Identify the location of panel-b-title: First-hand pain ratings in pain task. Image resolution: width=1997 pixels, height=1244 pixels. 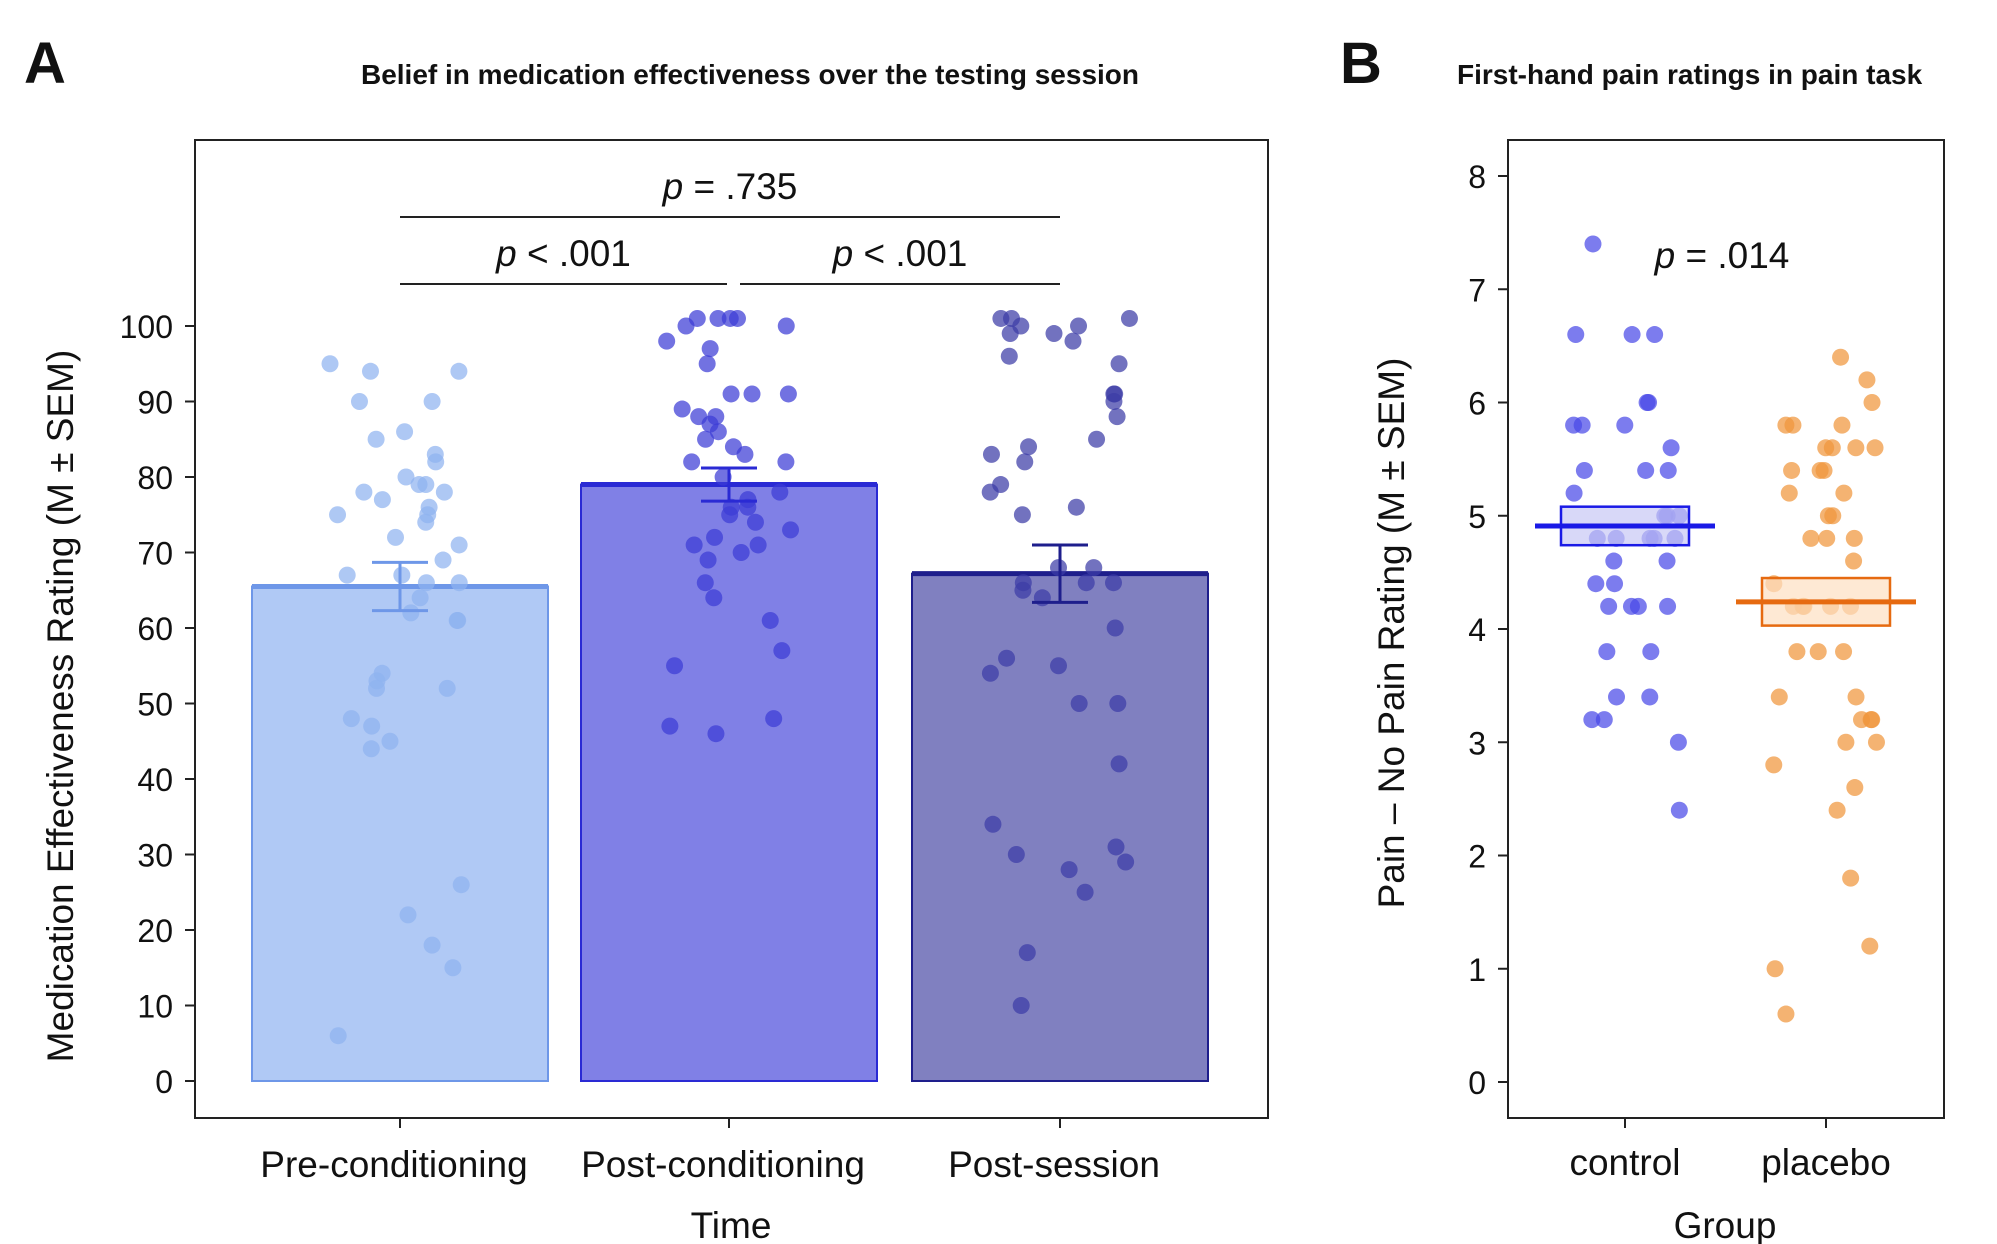
(1690, 74).